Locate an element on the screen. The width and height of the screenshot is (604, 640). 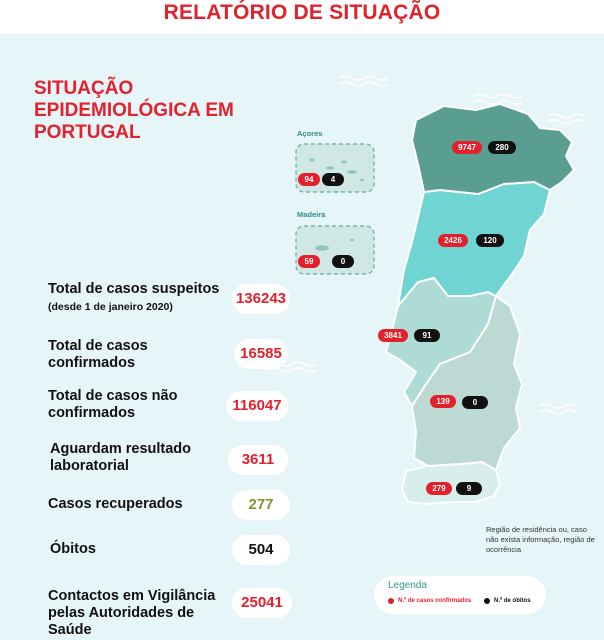
madeira-deaths-badge: 0 is located at coordinates (343, 261).